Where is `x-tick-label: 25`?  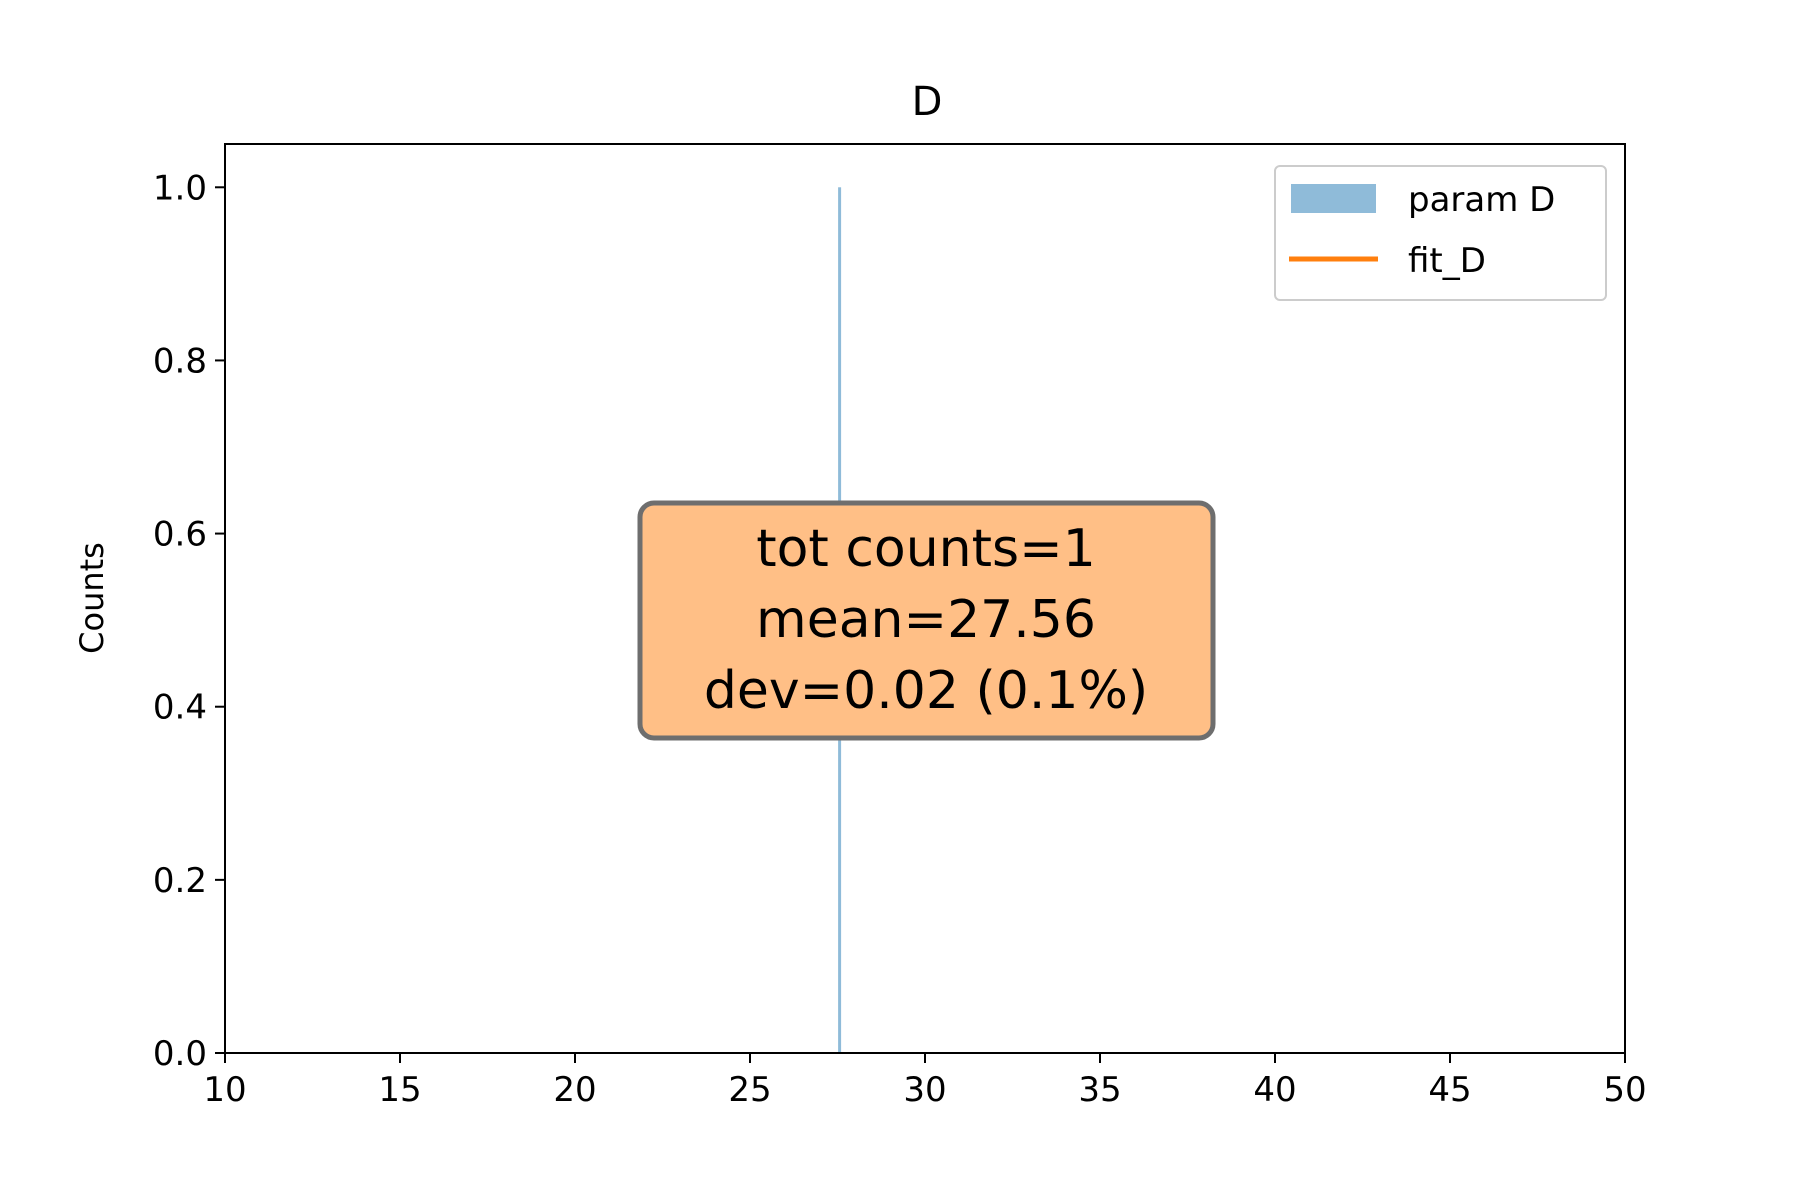
x-tick-label: 25 is located at coordinates (749, 1090).